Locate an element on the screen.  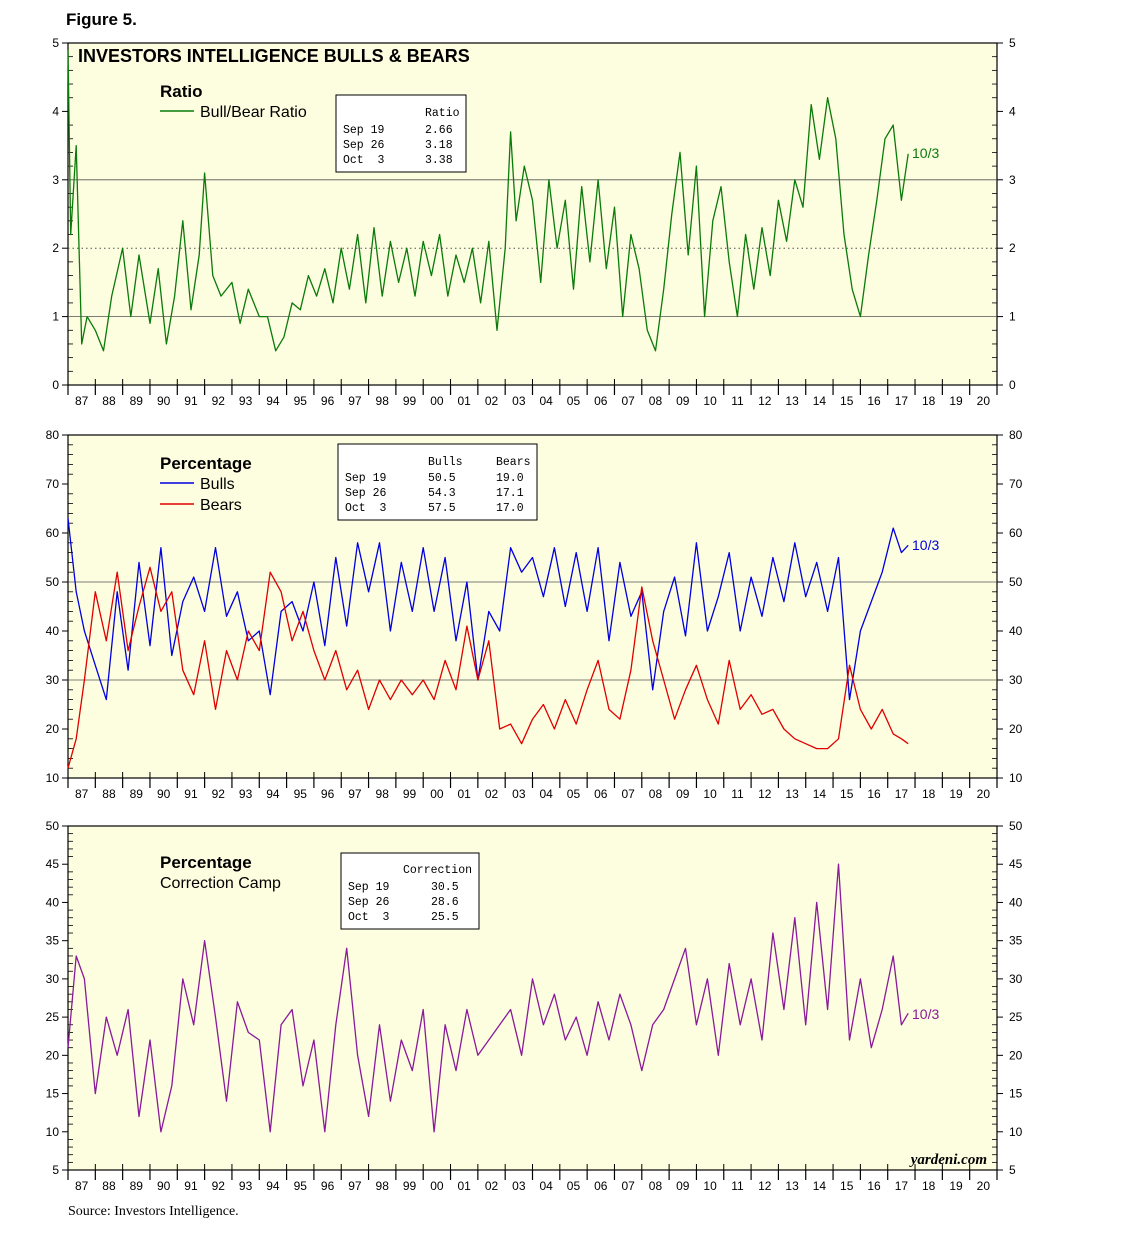
x-tick-label: 07 is located at coordinates (628, 1186).